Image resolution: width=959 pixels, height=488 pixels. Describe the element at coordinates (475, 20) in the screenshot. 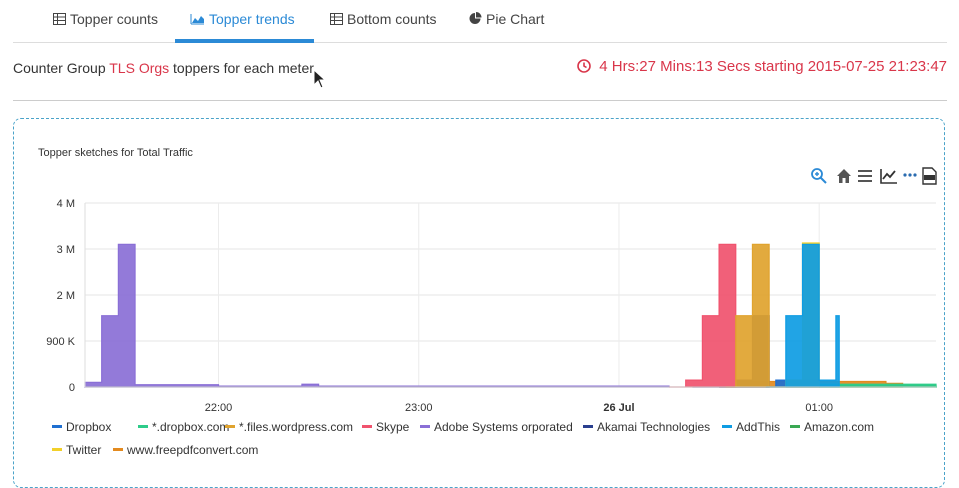

I see `pie-chart-icon` at that location.